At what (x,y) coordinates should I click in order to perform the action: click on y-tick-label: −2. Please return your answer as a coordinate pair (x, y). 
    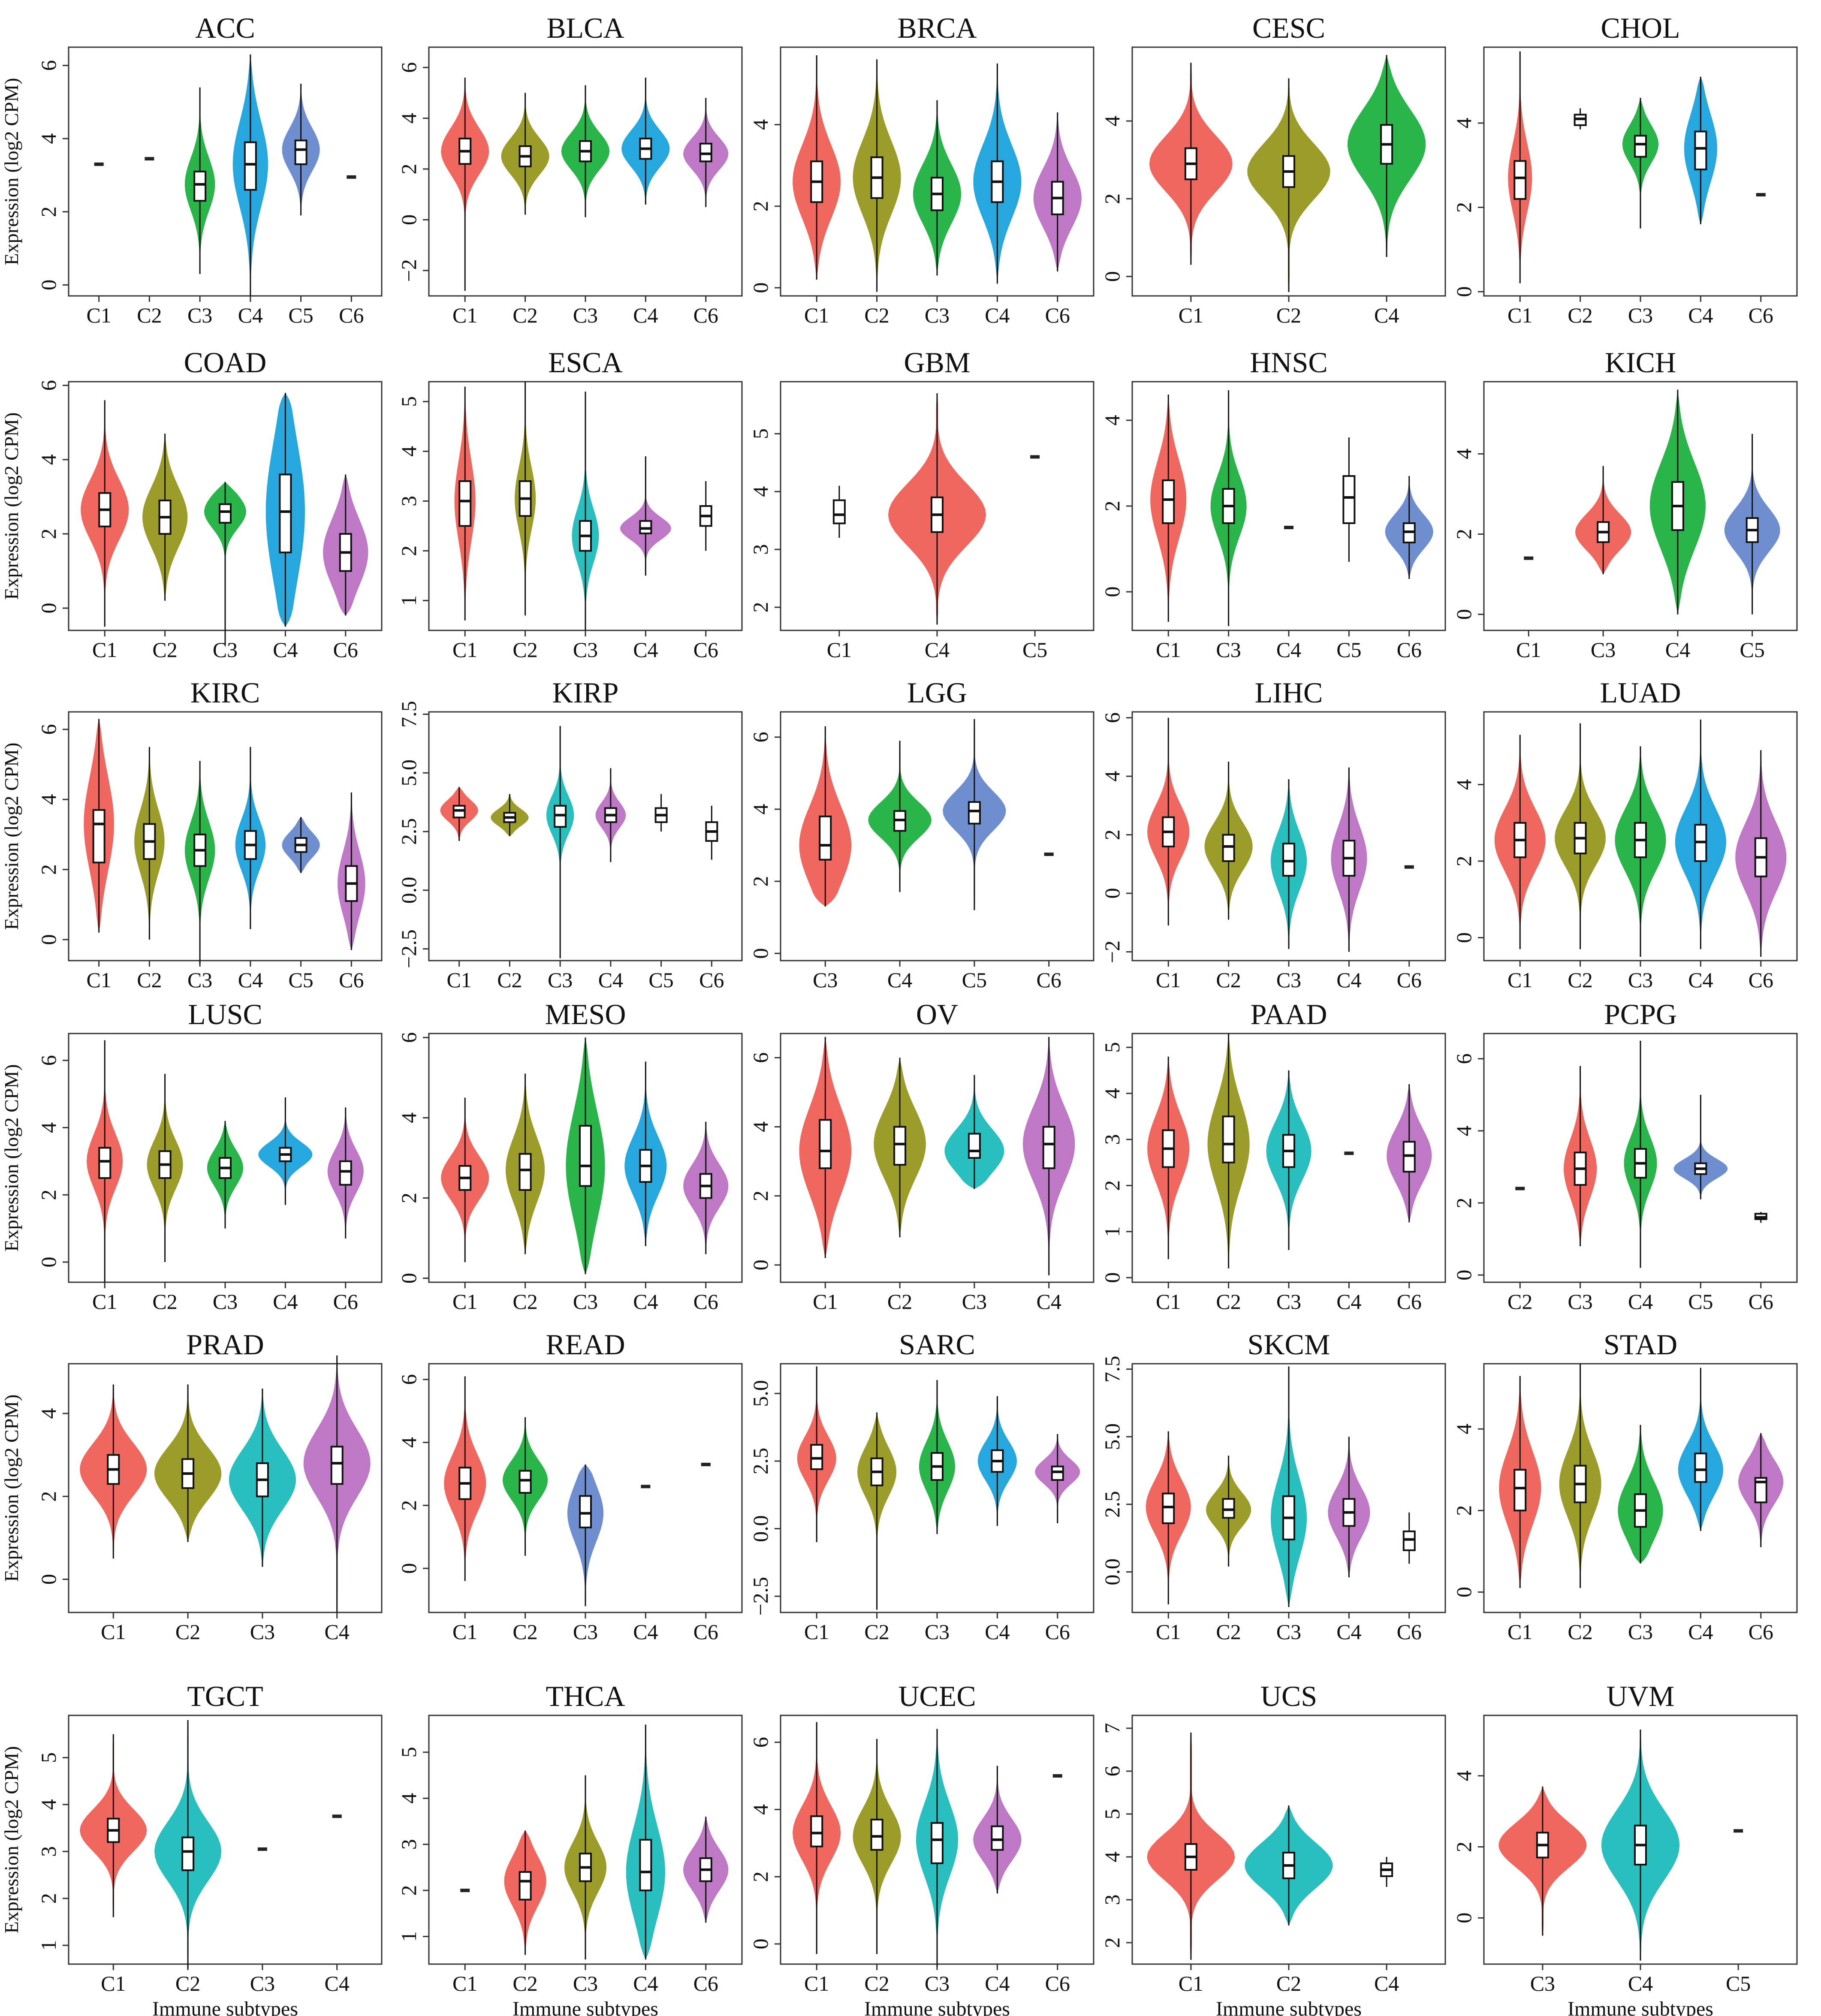
    Looking at the image, I should click on (1112, 952).